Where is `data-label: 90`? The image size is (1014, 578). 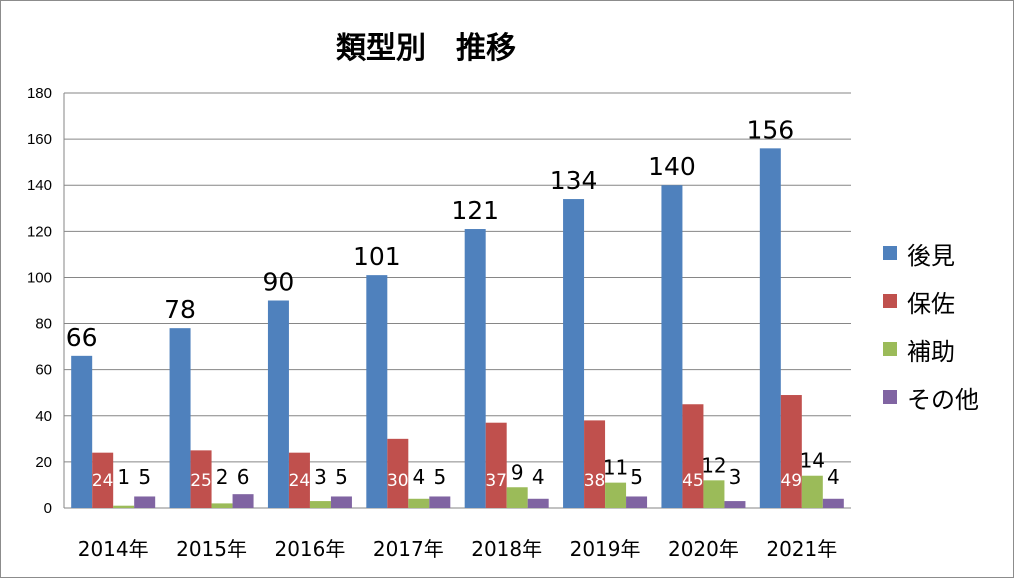
data-label: 90 is located at coordinates (279, 282).